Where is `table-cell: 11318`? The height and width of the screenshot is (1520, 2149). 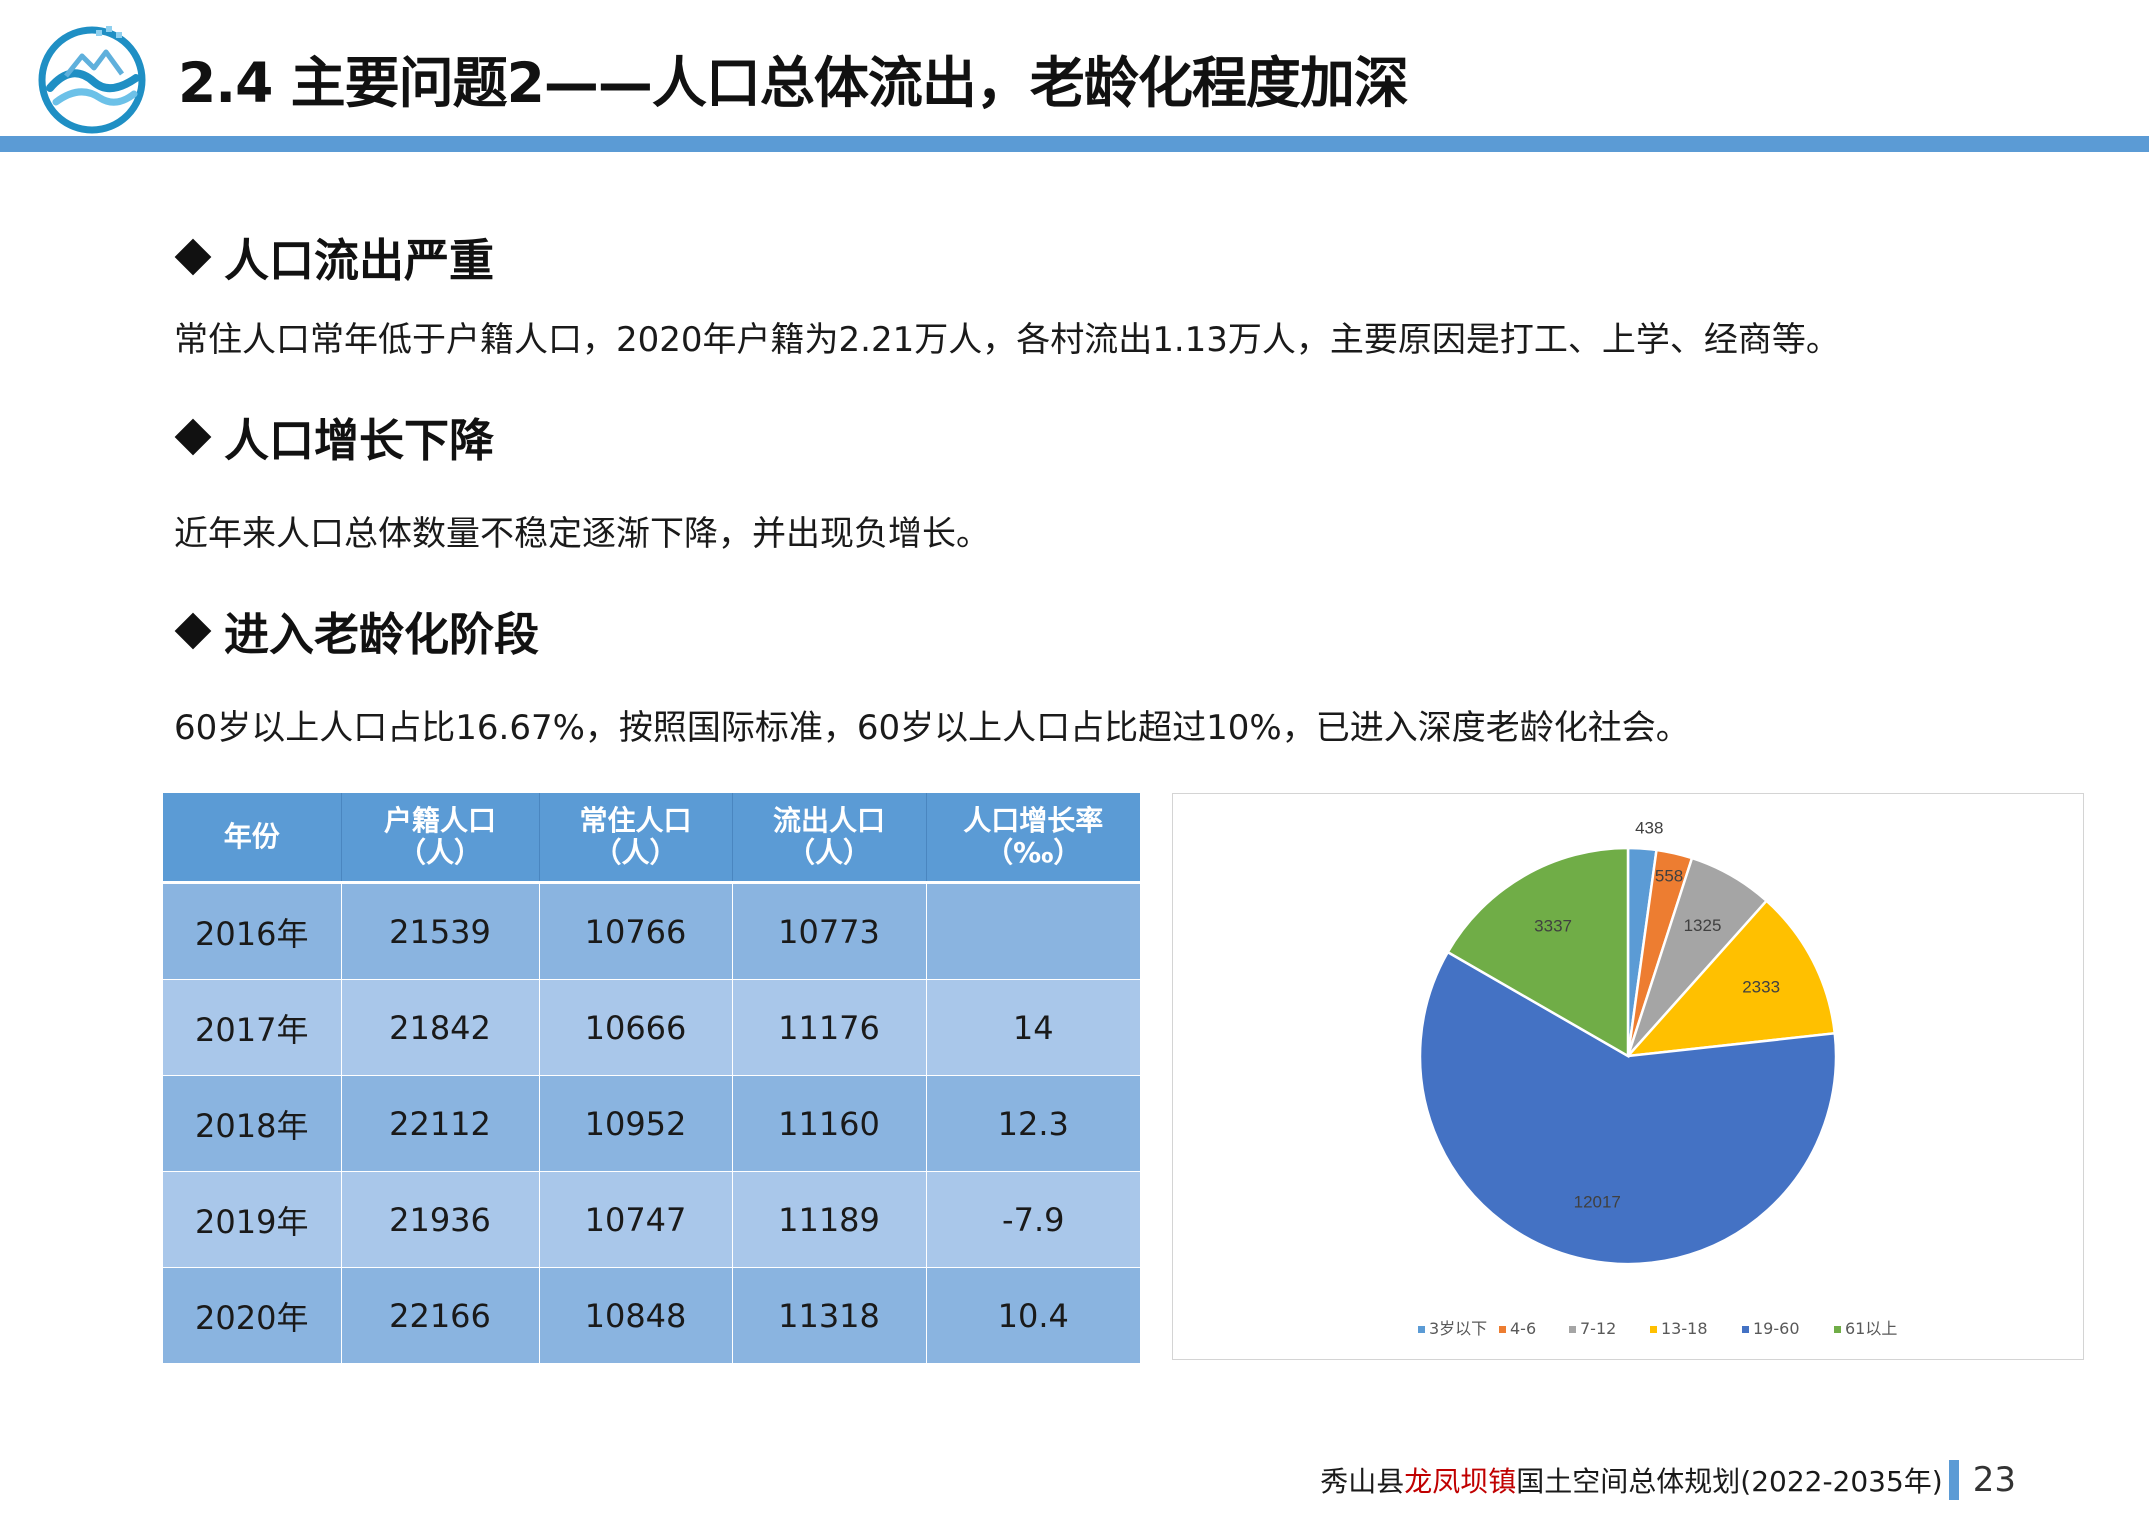 table-cell: 11318 is located at coordinates (828, 1315).